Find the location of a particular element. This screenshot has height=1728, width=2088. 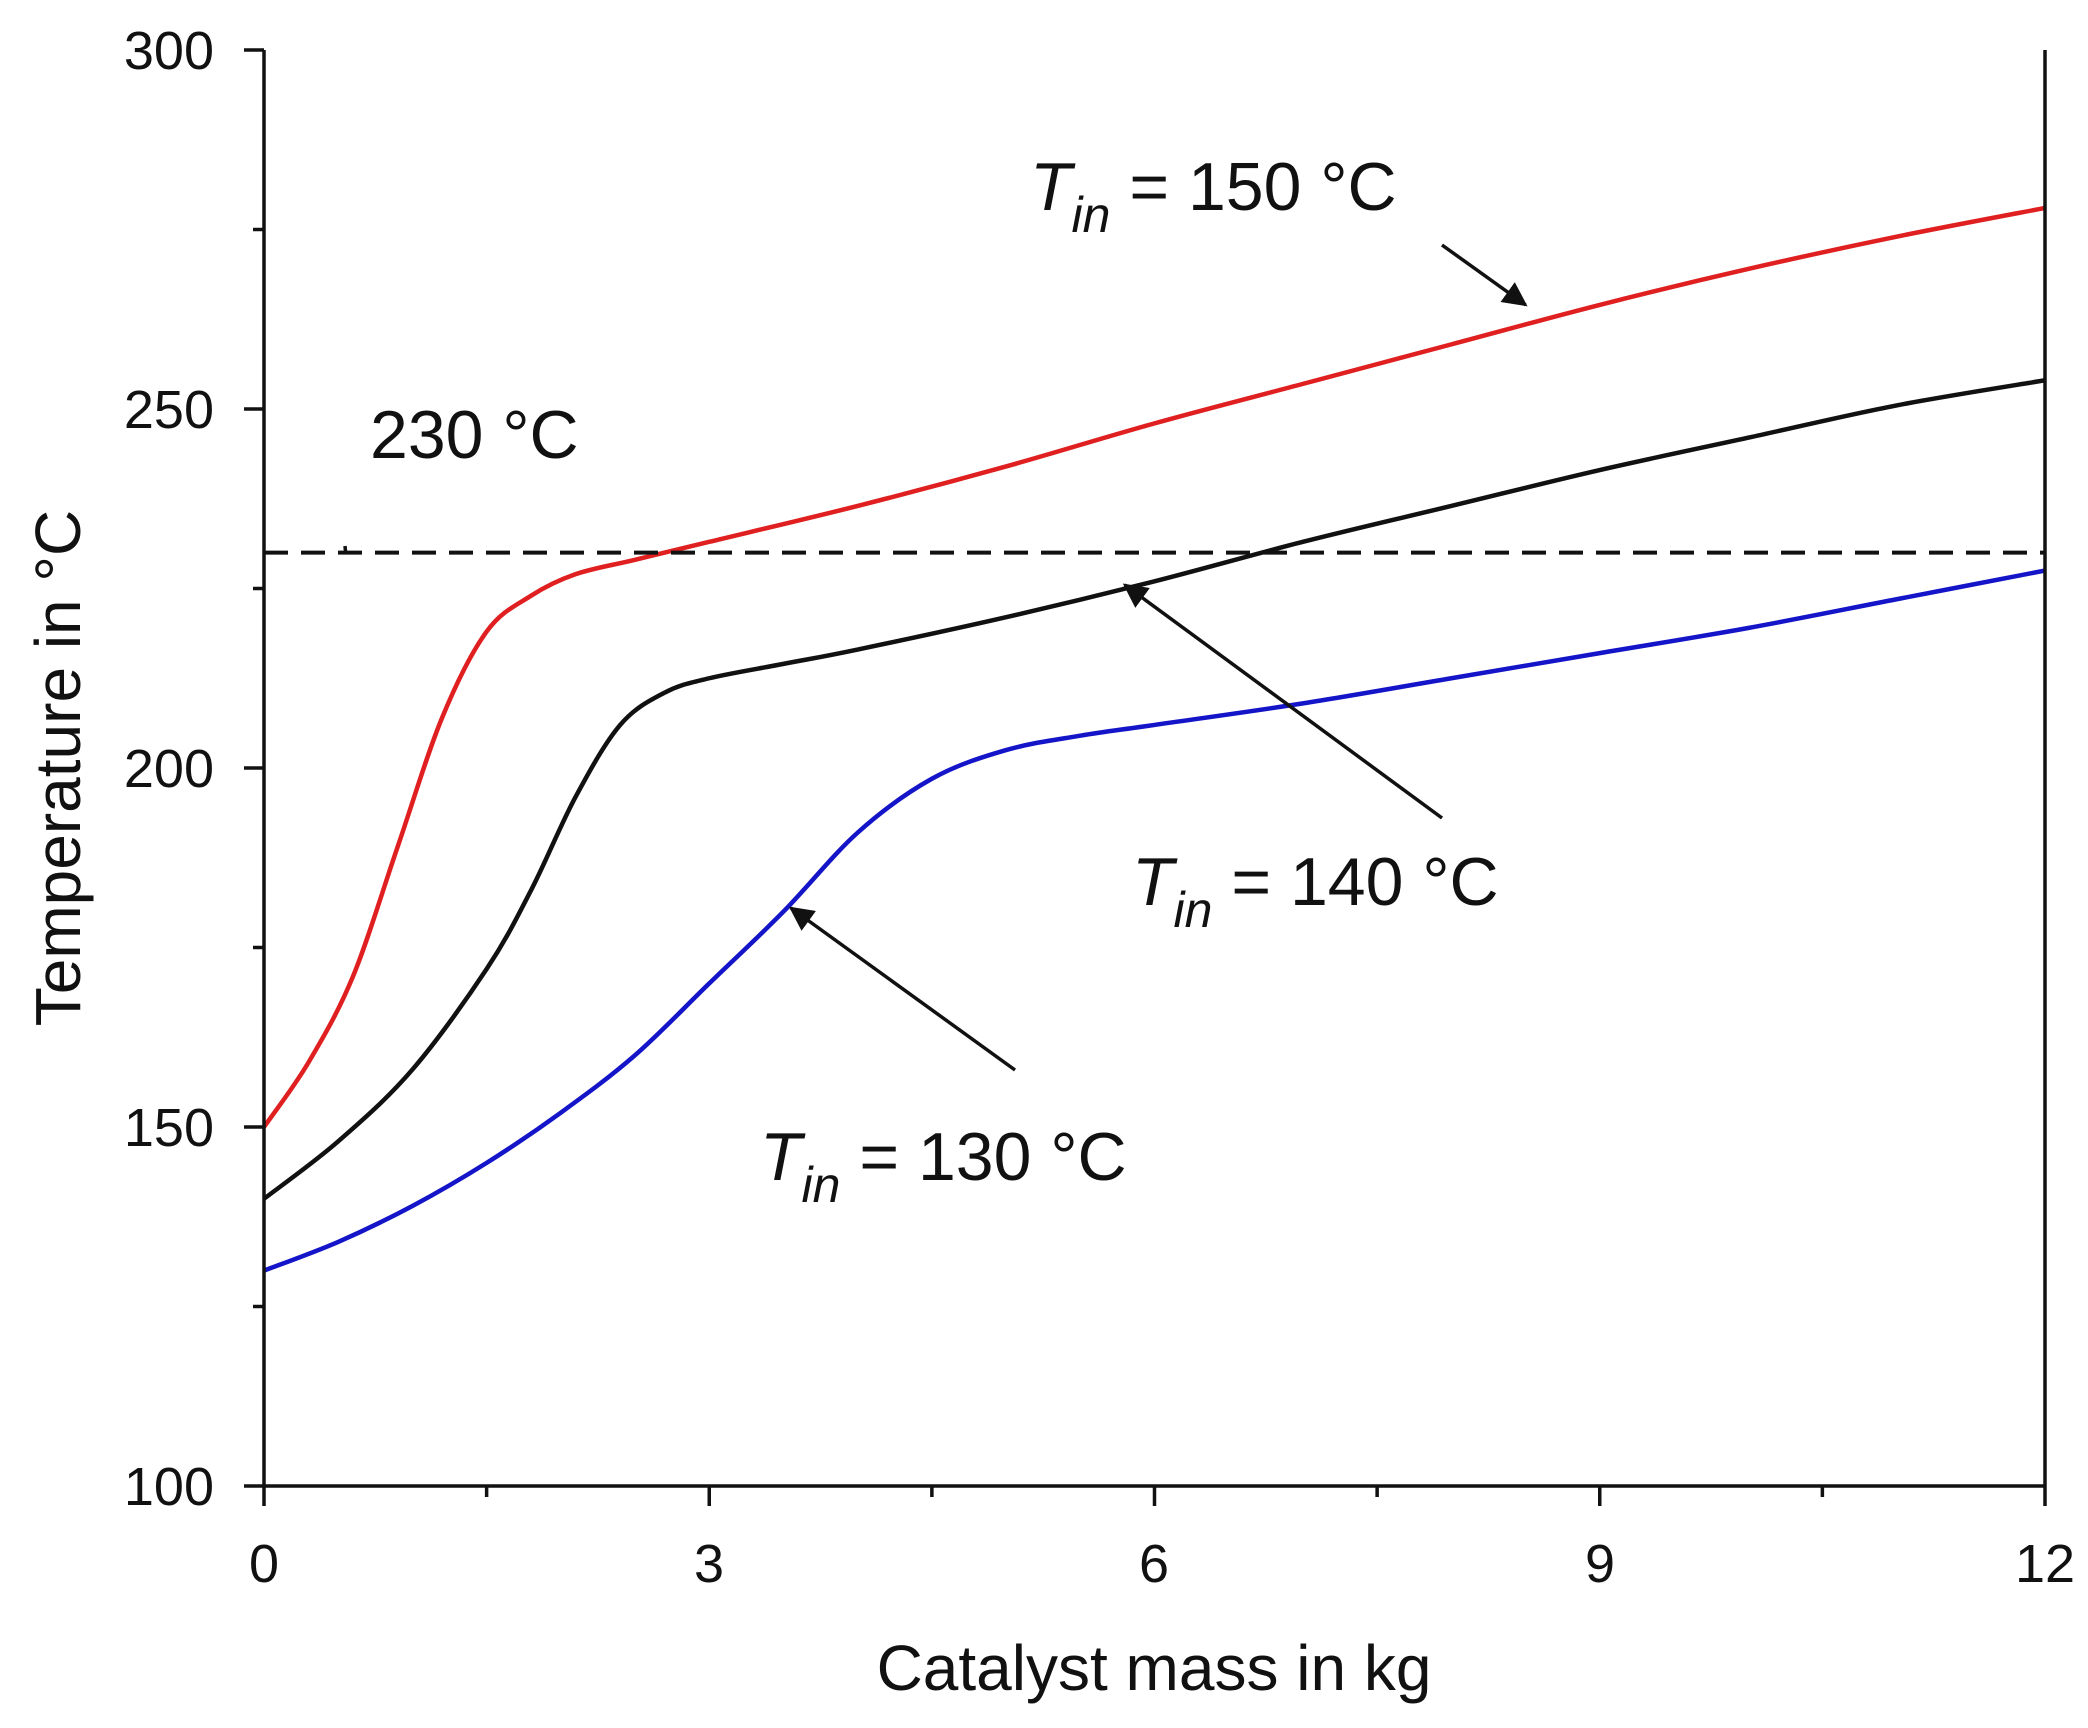

x-axis-title: Catalyst mass in kg is located at coordinates (1154, 1668).